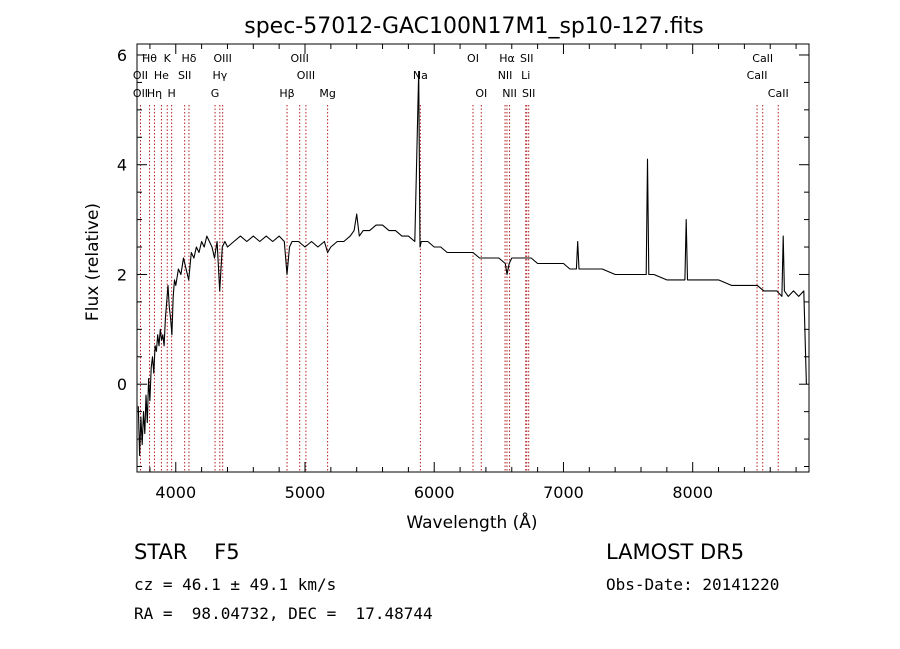 The height and width of the screenshot is (649, 900). Describe the element at coordinates (762, 58) in the screenshot. I see `line-marker-label-25: CaII` at that location.